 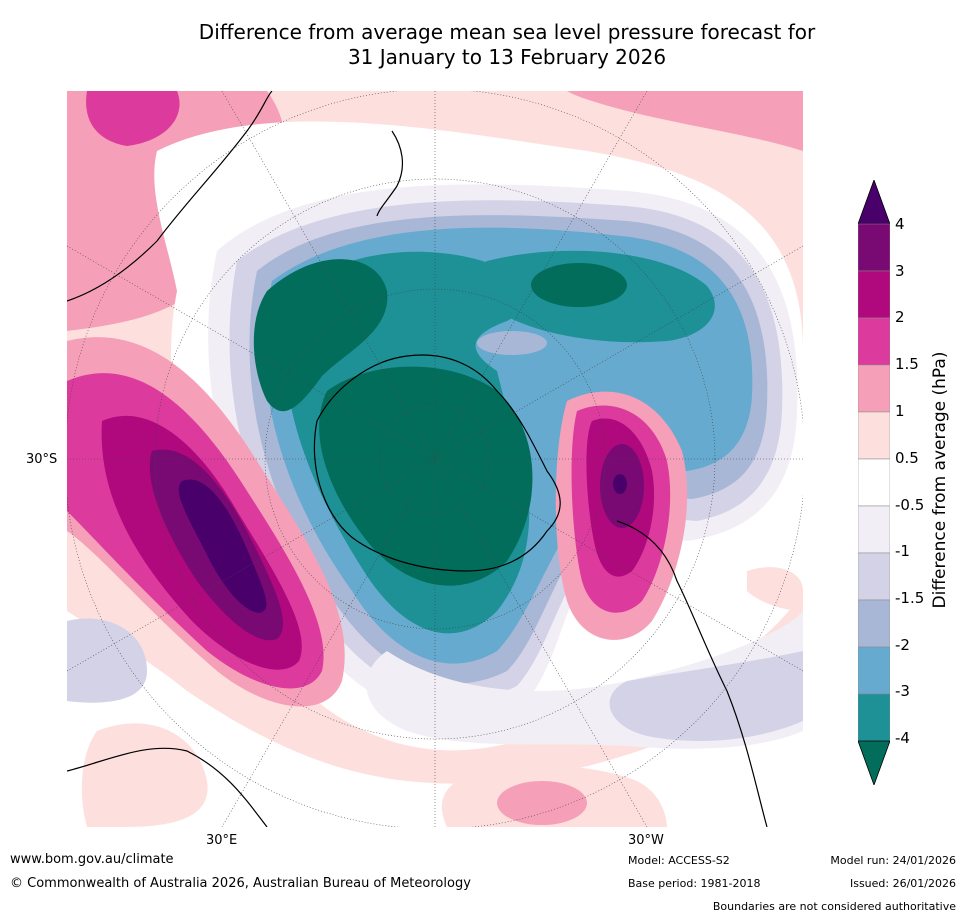 I want to click on footer-model-run: Model run: 24/01/2026, so click(x=893, y=860).